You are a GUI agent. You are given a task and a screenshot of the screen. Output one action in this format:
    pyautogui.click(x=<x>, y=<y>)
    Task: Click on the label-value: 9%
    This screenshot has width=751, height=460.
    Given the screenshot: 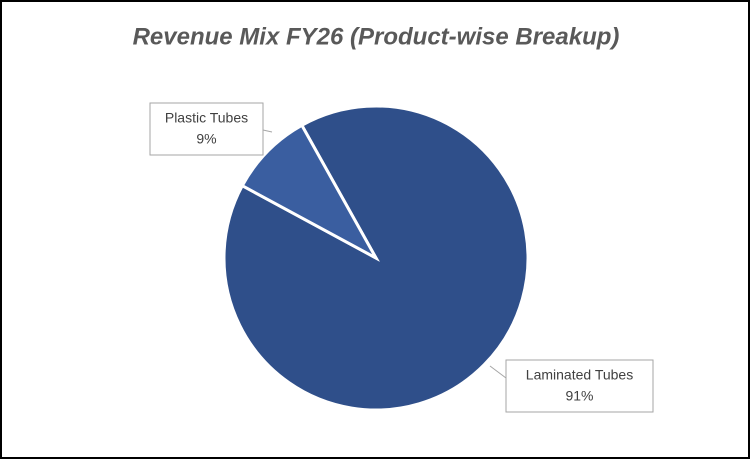 What is the action you would take?
    pyautogui.click(x=206, y=139)
    